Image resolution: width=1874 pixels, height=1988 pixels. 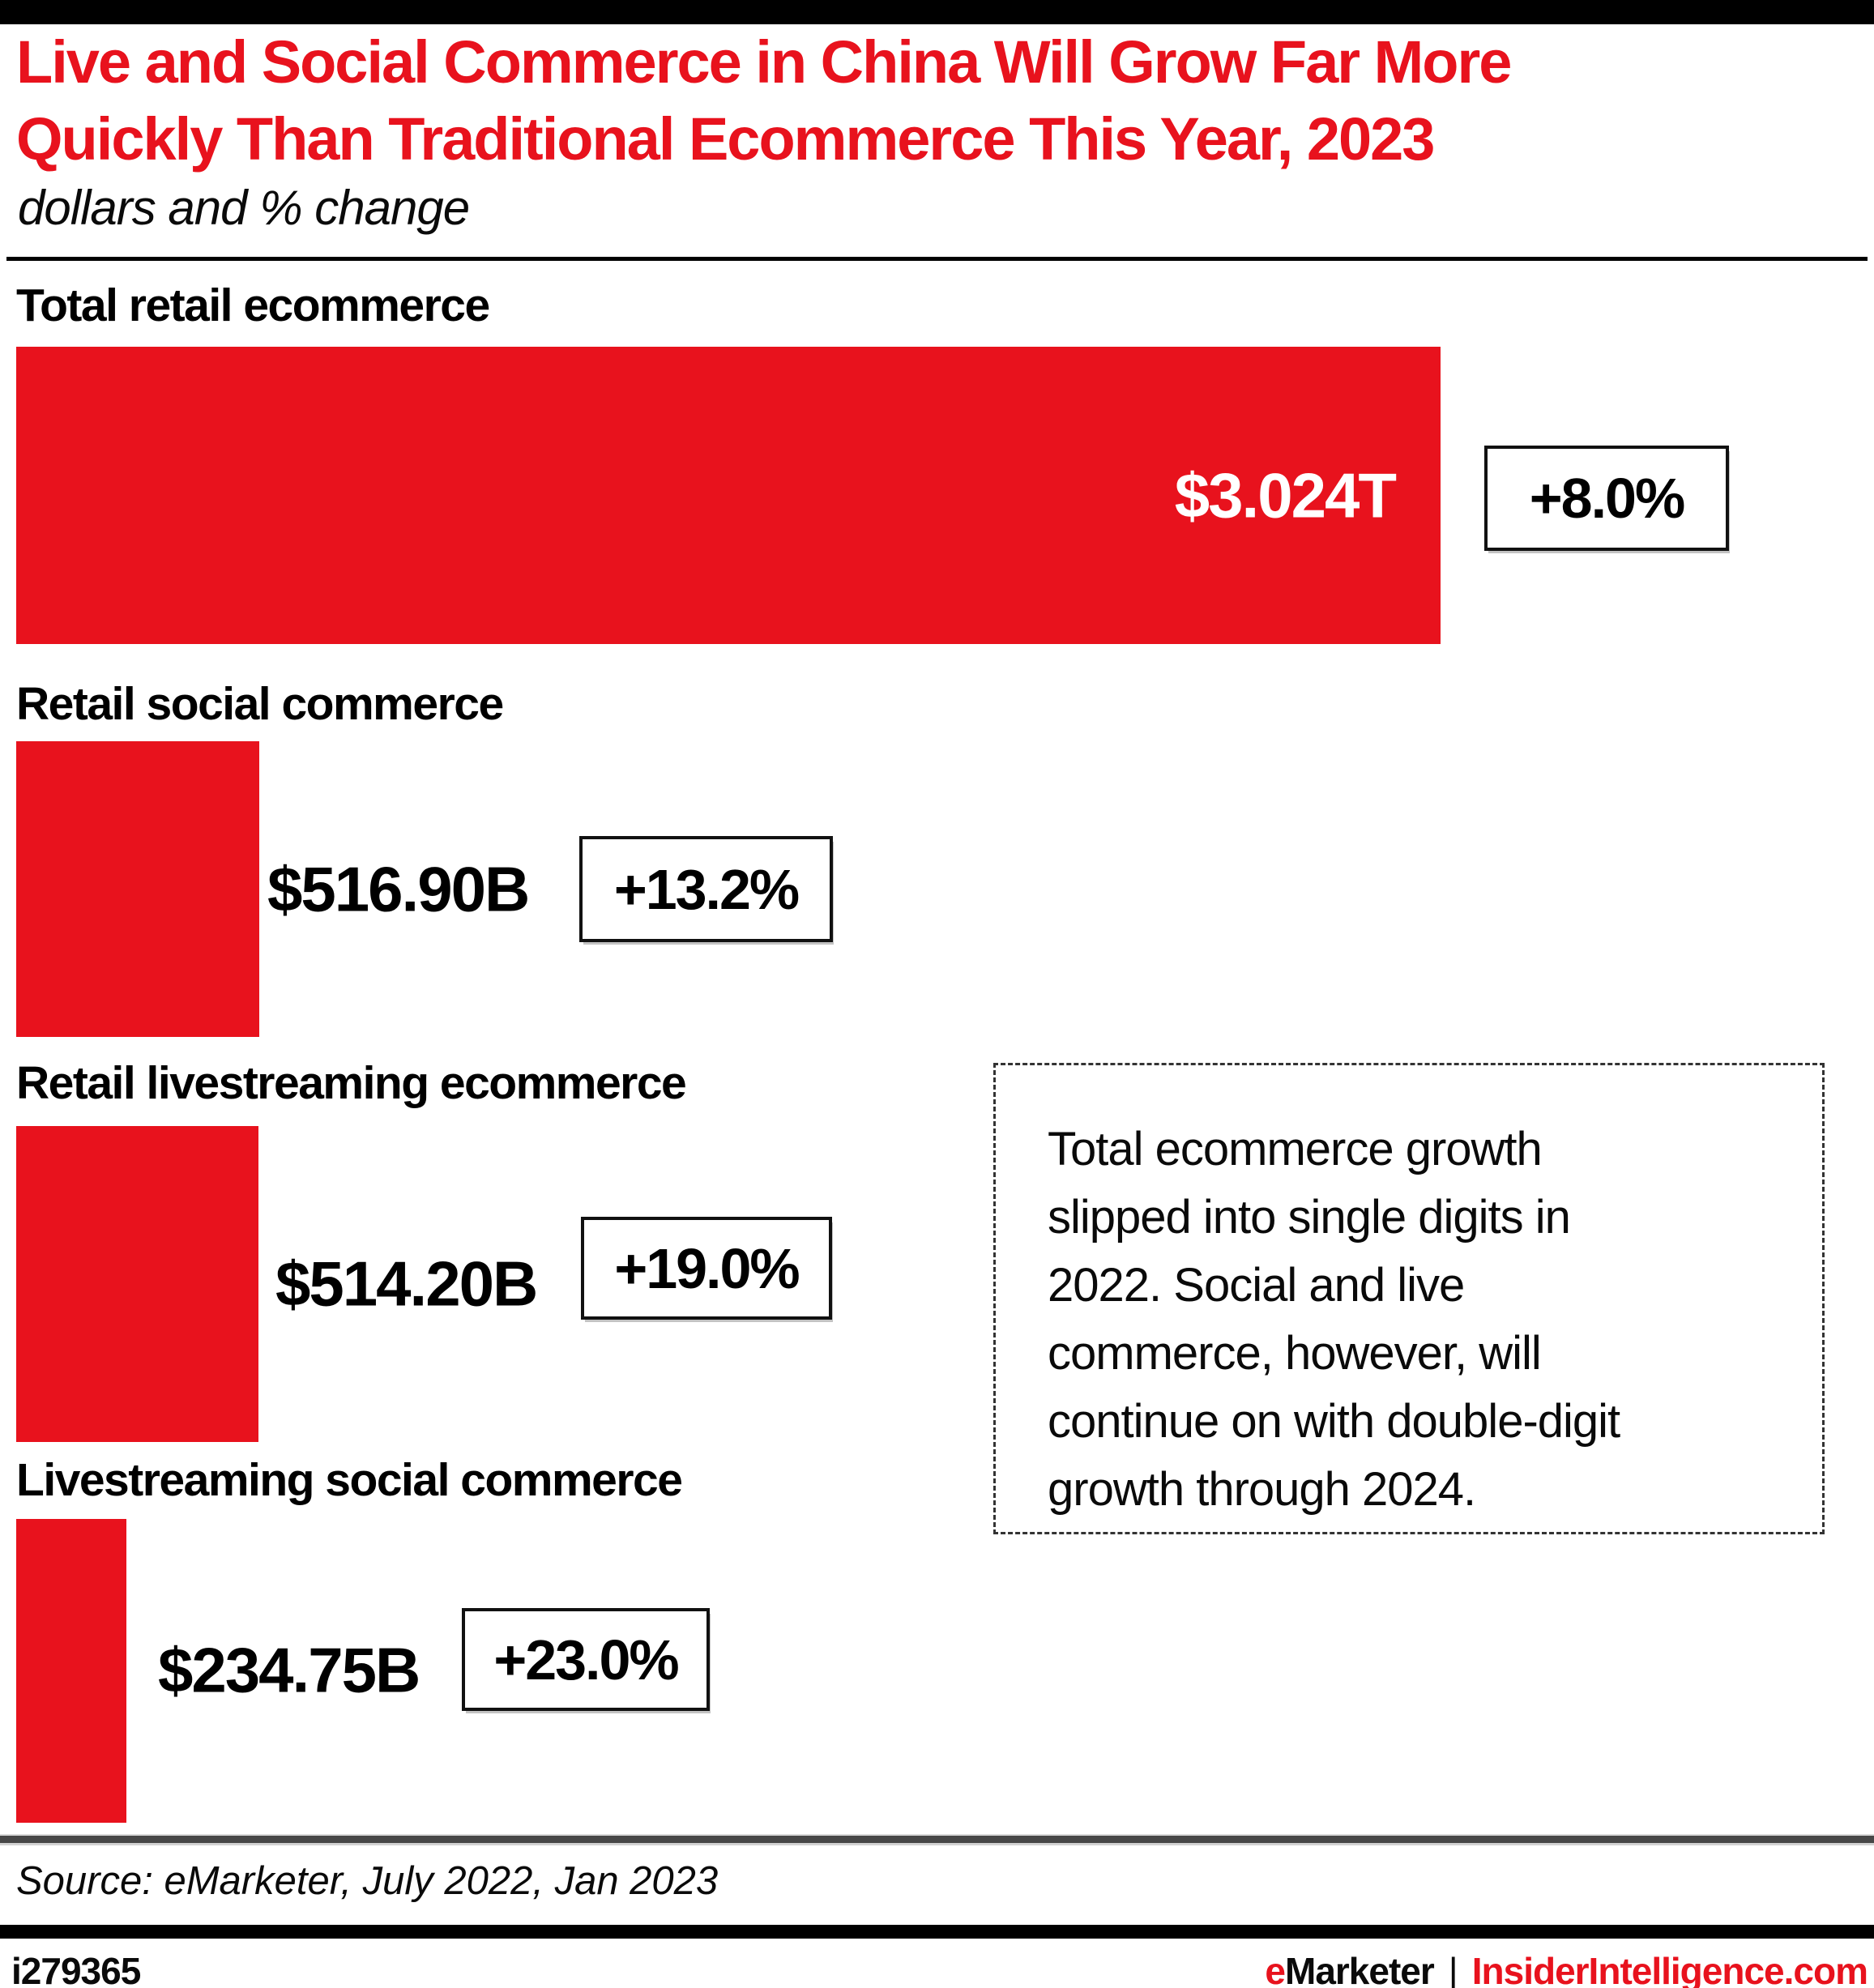 What do you see at coordinates (253, 305) in the screenshot?
I see `category-label-total-retail-ecommerce: Total retail ecommerce` at bounding box center [253, 305].